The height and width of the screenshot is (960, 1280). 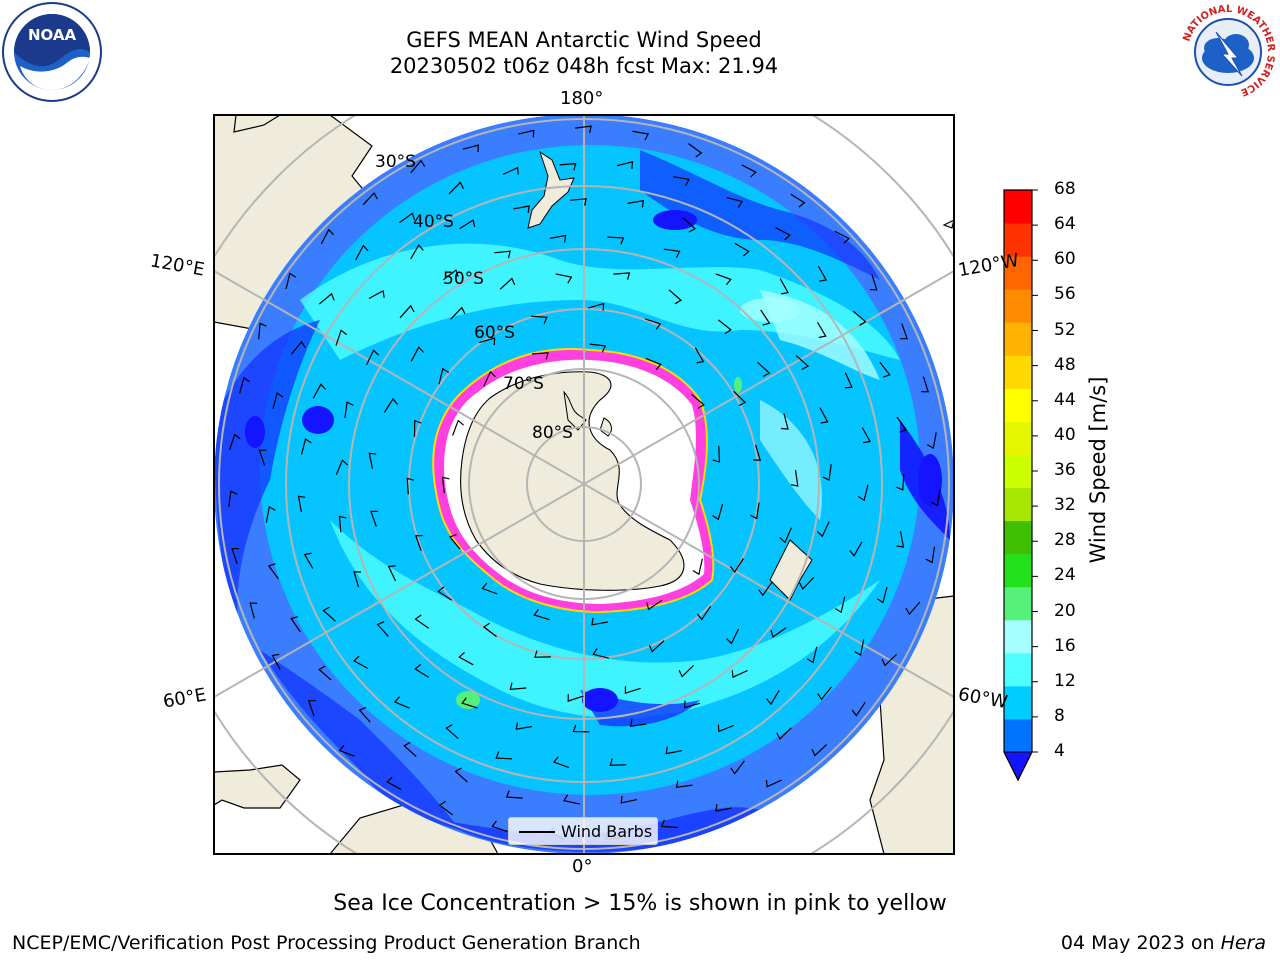 What do you see at coordinates (1098, 470) in the screenshot?
I see `colorbar-label: Wind Speed [m/s]` at bounding box center [1098, 470].